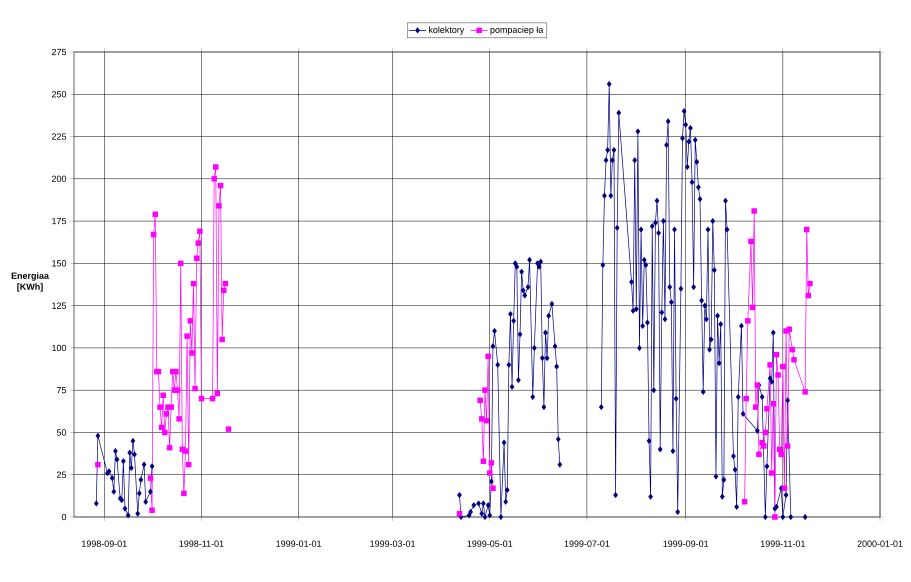 This screenshot has width=911, height=582. What do you see at coordinates (880, 543) in the screenshot?
I see `x-tick-label: 2000-01-01` at bounding box center [880, 543].